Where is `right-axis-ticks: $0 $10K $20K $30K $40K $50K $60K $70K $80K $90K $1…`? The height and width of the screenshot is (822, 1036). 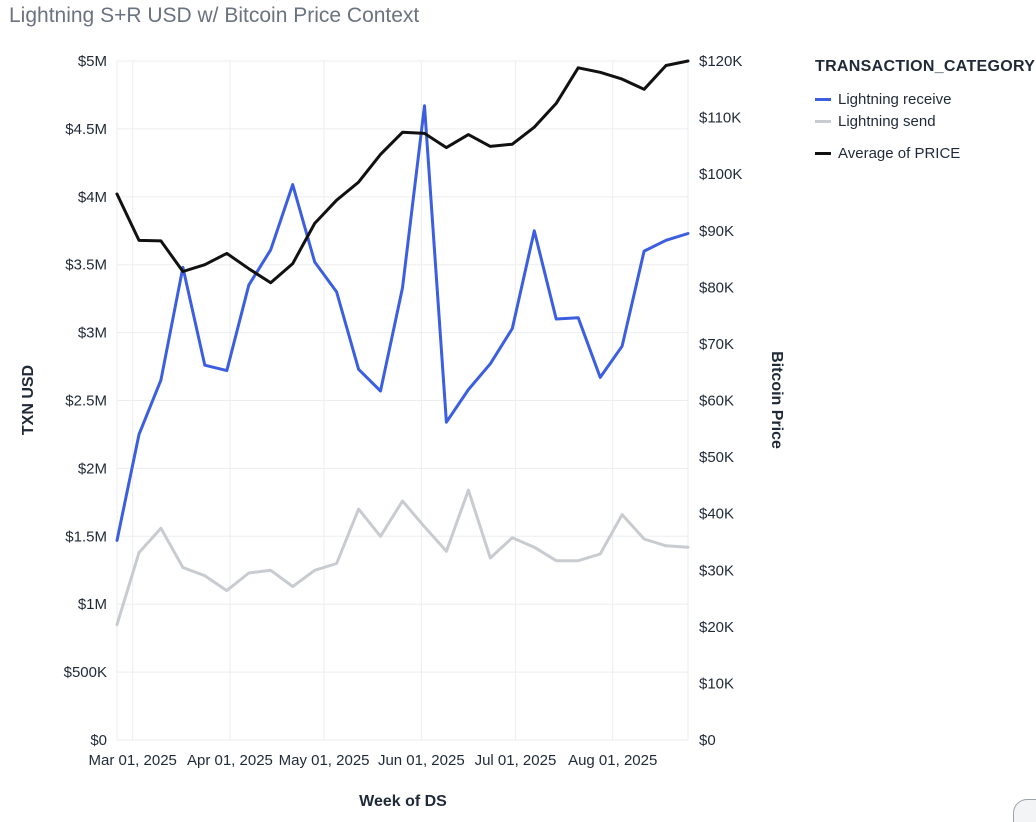 right-axis-ticks: $0 $10K $20K $30K $40K $50K $60K $70K $80K $90K $1… is located at coordinates (720, 401).